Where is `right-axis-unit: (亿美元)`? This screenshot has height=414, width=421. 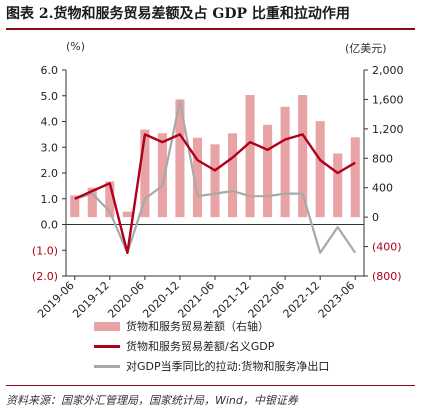
right-axis-unit: (亿美元) is located at coordinates (366, 48).